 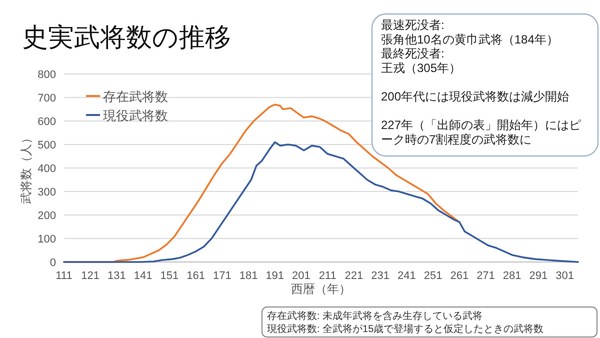 What do you see at coordinates (47, 122) in the screenshot?
I see `y-tick-label: 600` at bounding box center [47, 122].